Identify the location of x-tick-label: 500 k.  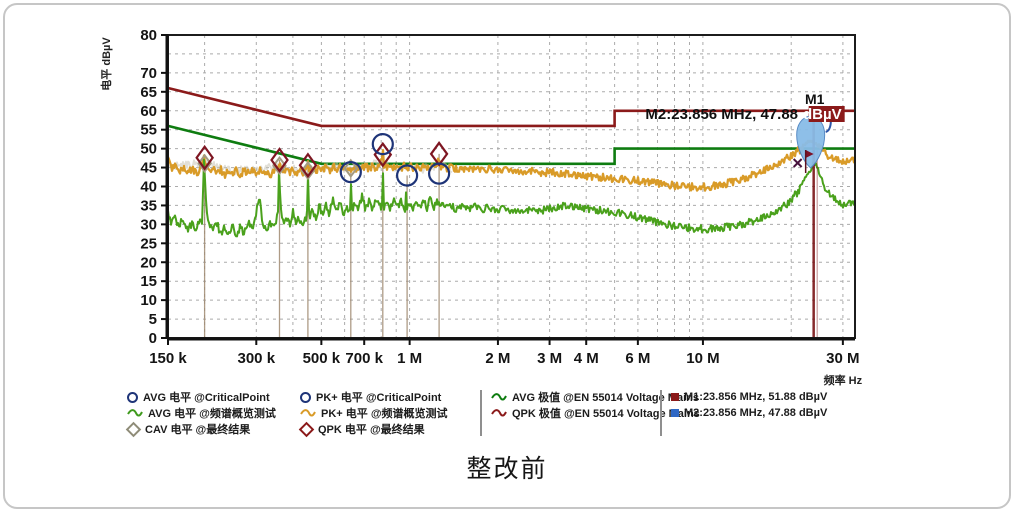
(322, 358).